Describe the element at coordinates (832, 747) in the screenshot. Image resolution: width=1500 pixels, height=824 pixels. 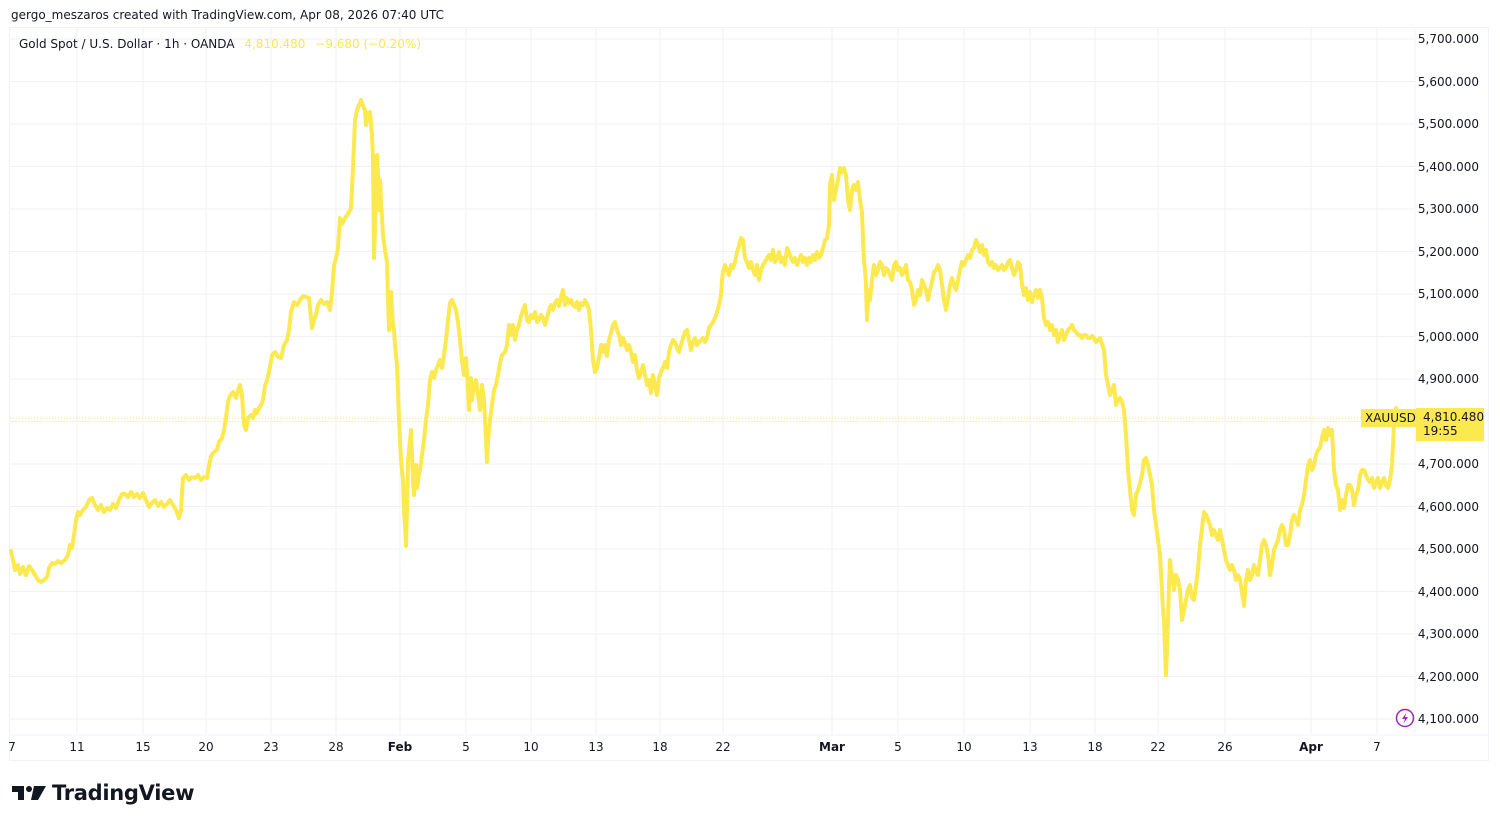
I see `x-tick-label-month: Mar` at that location.